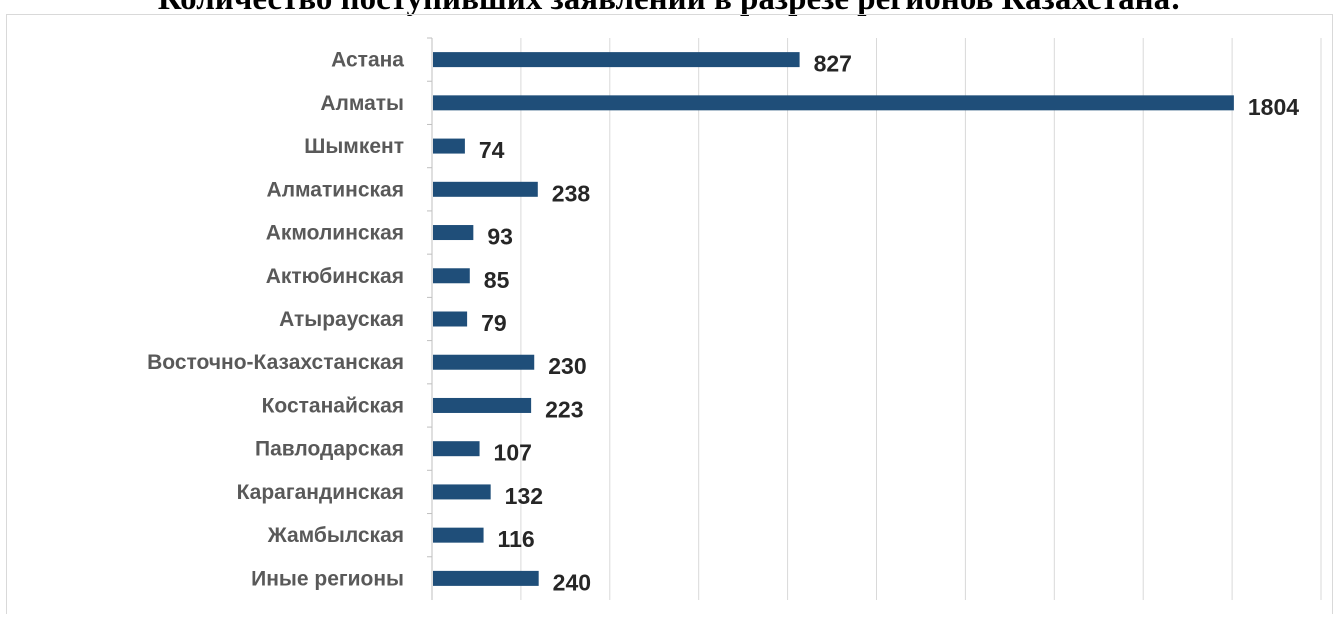 The height and width of the screenshot is (619, 1339). What do you see at coordinates (564, 409) in the screenshot?
I see `data-label: 223` at bounding box center [564, 409].